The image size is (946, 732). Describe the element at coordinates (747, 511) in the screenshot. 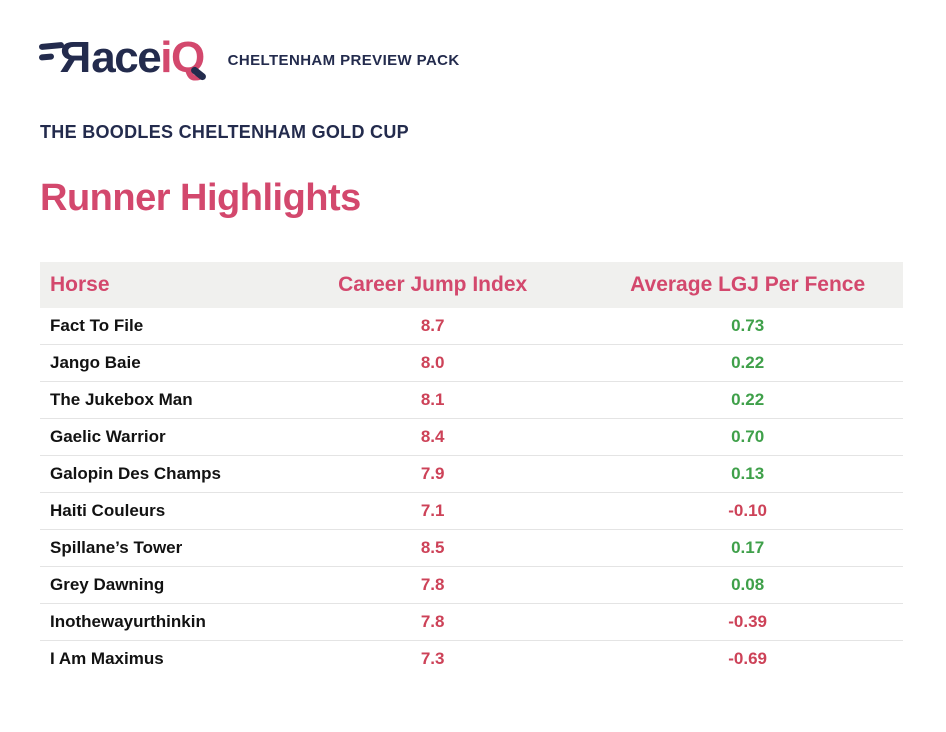

I see `avg-lgj-value: -0.10` at that location.